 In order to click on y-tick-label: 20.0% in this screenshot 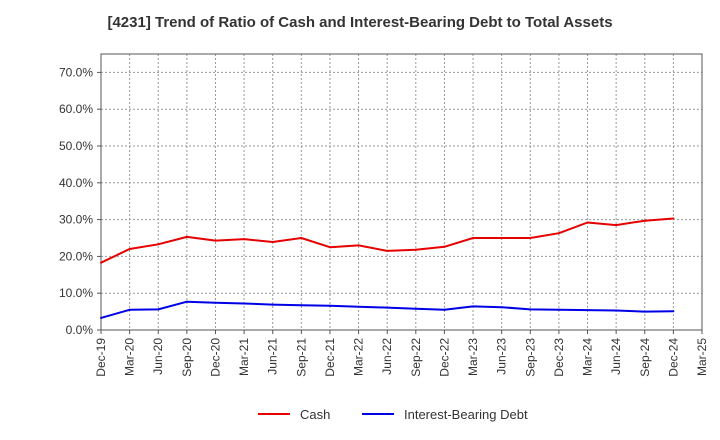, I will do `click(76, 256)`.